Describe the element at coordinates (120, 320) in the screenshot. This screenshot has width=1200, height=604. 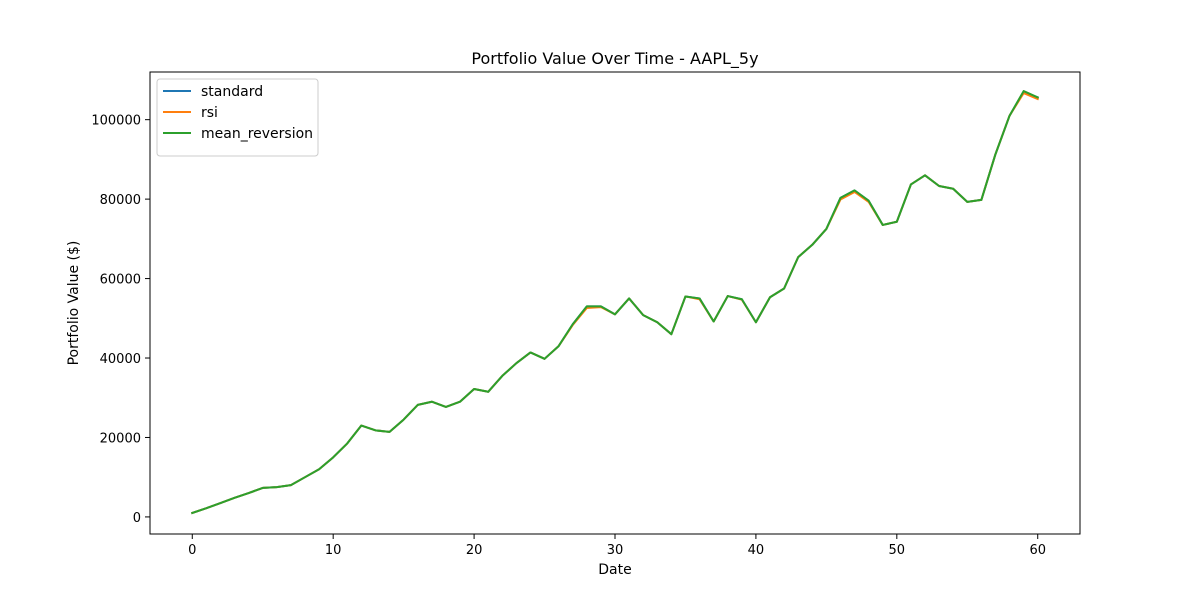
I see `y-axis: 0 20000 40000 60000 80000 100000` at that location.